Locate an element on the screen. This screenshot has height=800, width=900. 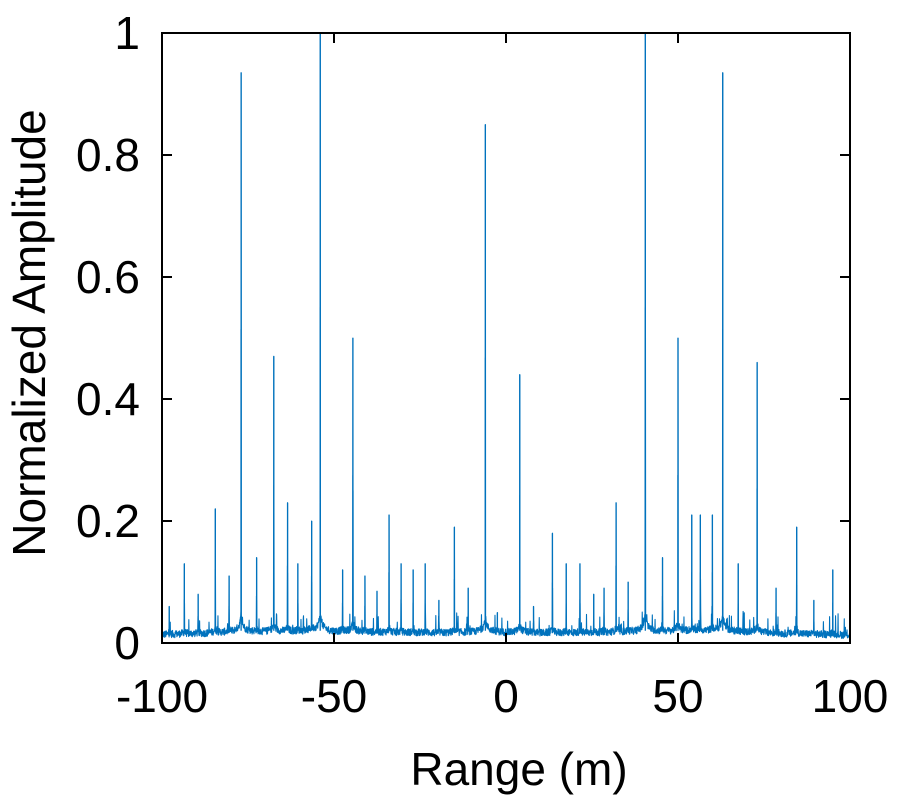
x-tick-label: -50 is located at coordinates (334, 696).